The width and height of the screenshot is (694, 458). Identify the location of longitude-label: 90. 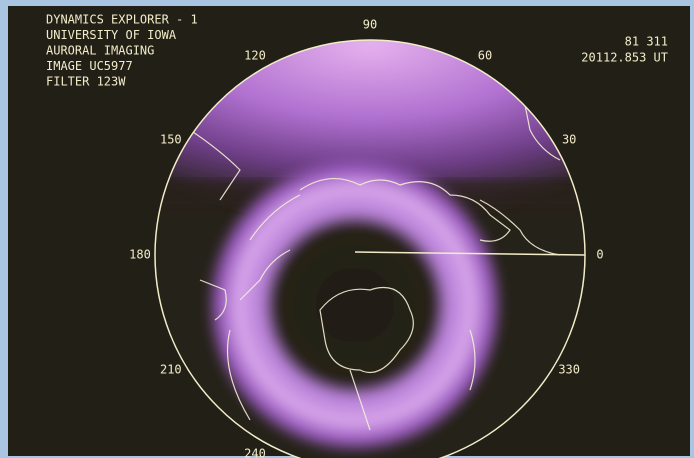
(370, 25).